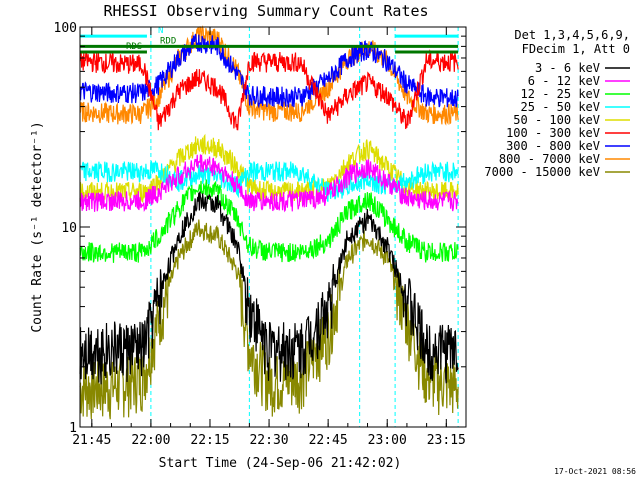 This screenshot has height=480, width=640. I want to click on x-tick-label-2: 22:15, so click(209, 440).